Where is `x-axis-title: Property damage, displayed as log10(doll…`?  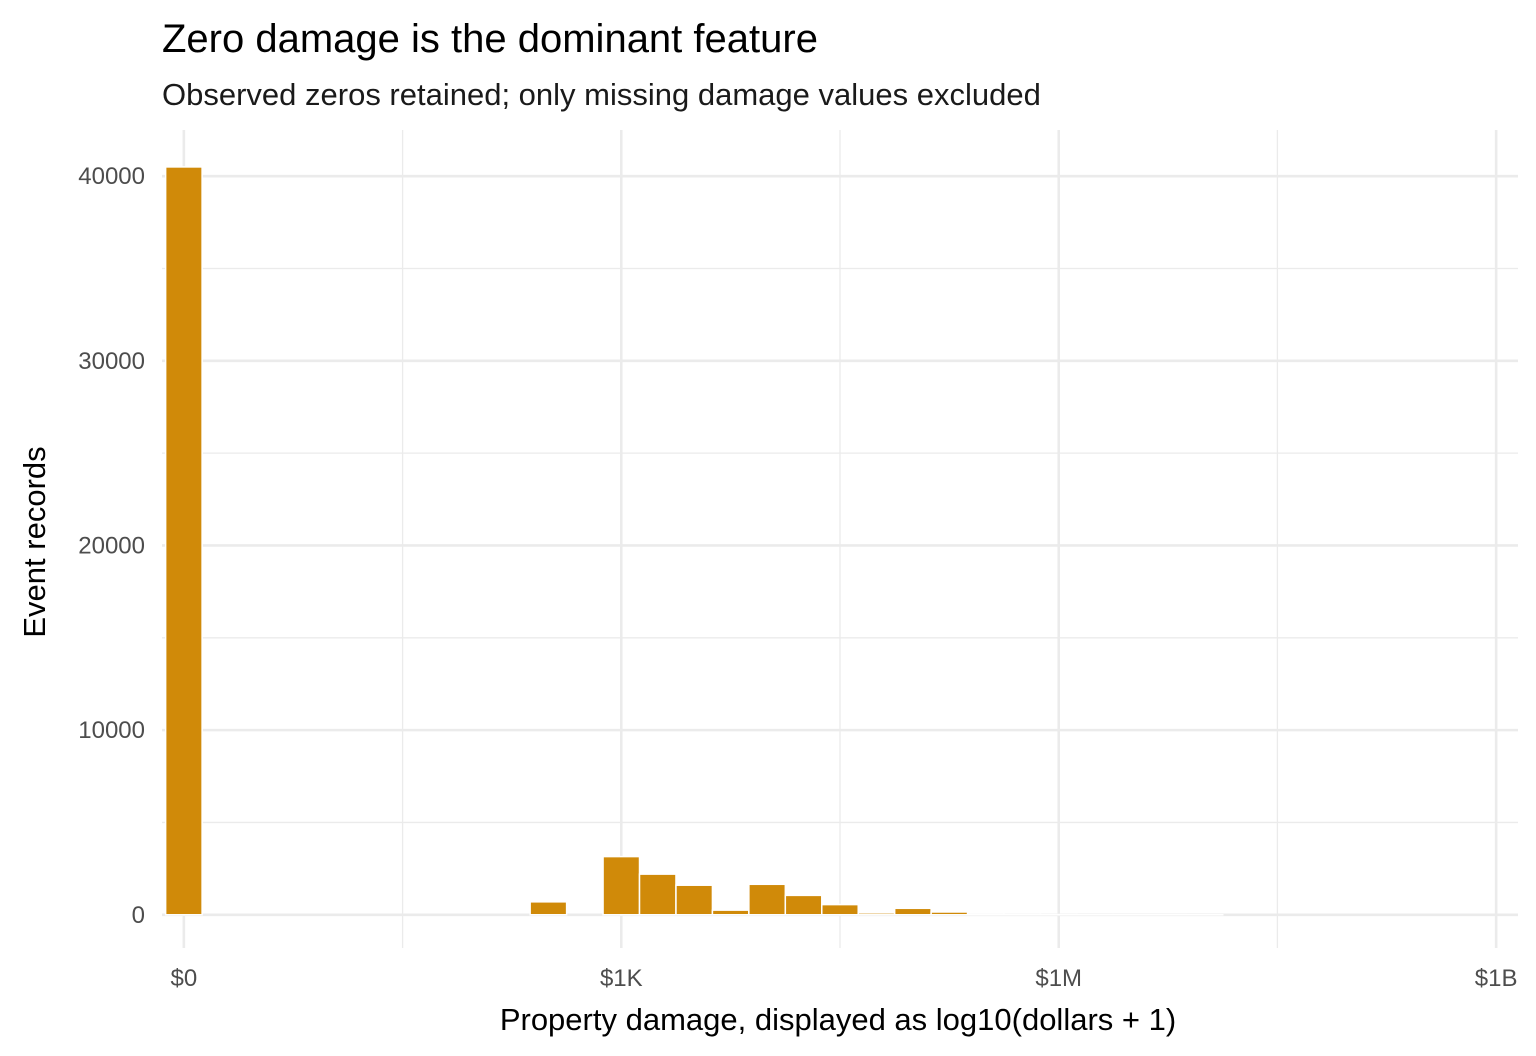
x-axis-title: Property damage, displayed as log10(doll… is located at coordinates (838, 1019).